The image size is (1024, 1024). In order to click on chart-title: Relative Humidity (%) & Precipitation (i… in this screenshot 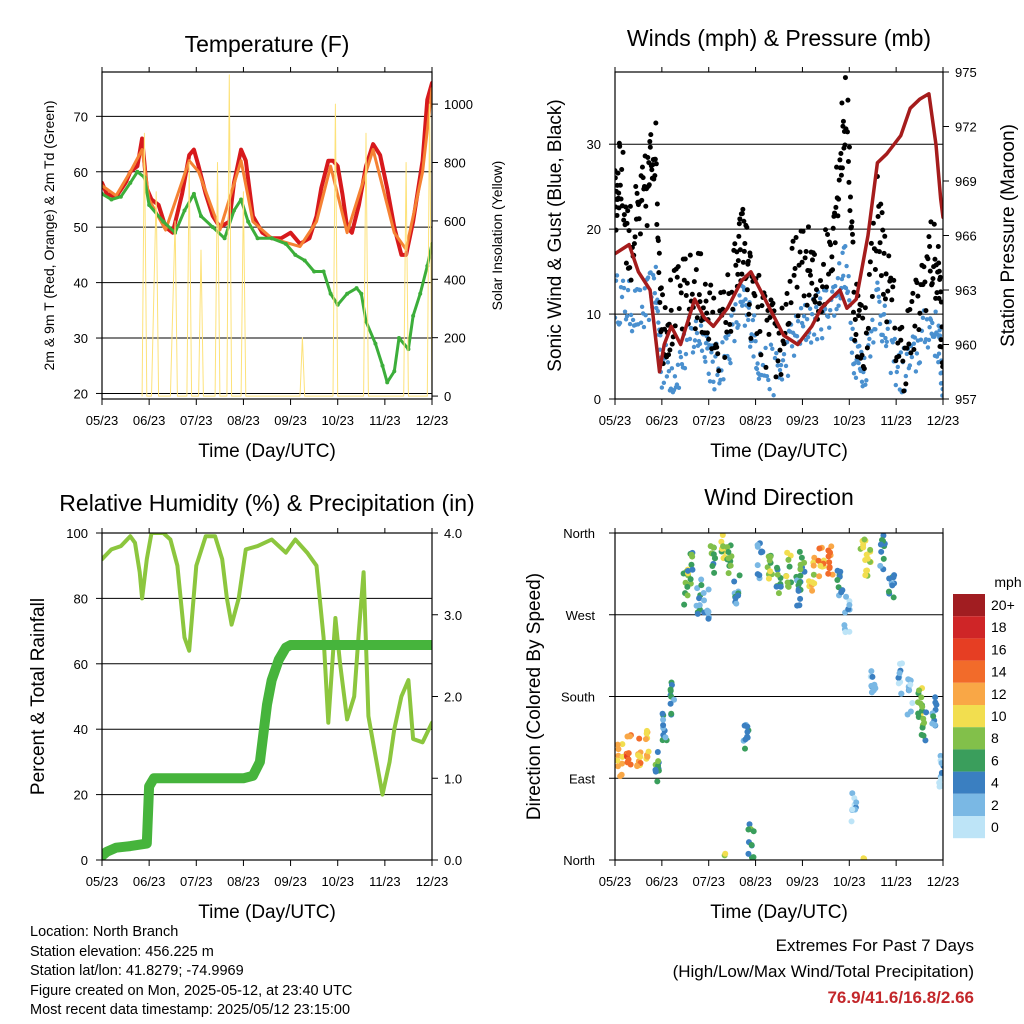, I will do `click(266, 503)`.